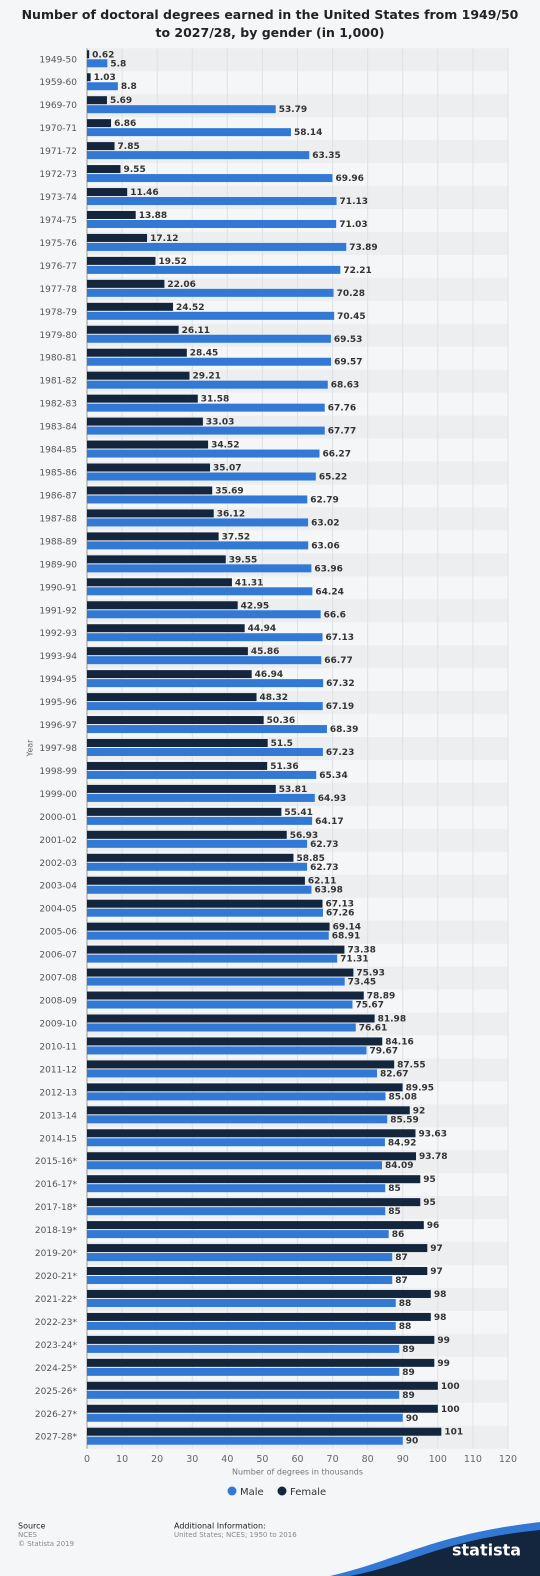 This screenshot has height=1576, width=540. Describe the element at coordinates (328, 891) in the screenshot. I see `value-label: 63.98` at that location.